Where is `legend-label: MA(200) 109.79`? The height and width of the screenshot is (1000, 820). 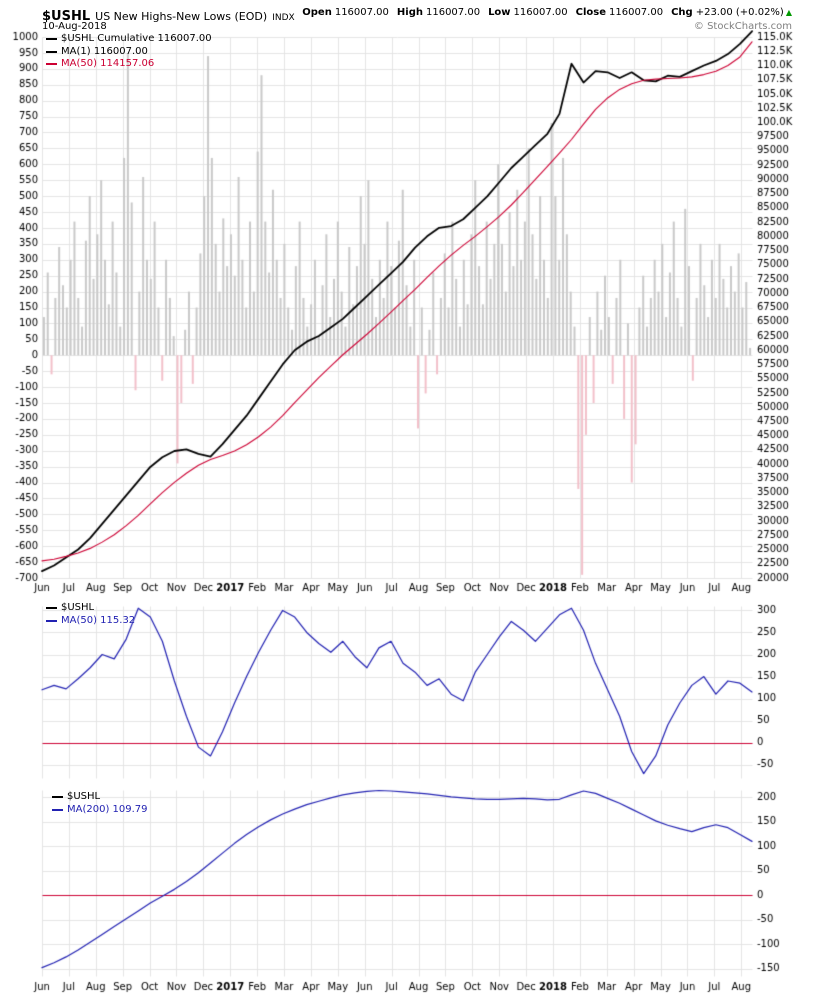 legend-label: MA(200) 109.79 is located at coordinates (107, 809).